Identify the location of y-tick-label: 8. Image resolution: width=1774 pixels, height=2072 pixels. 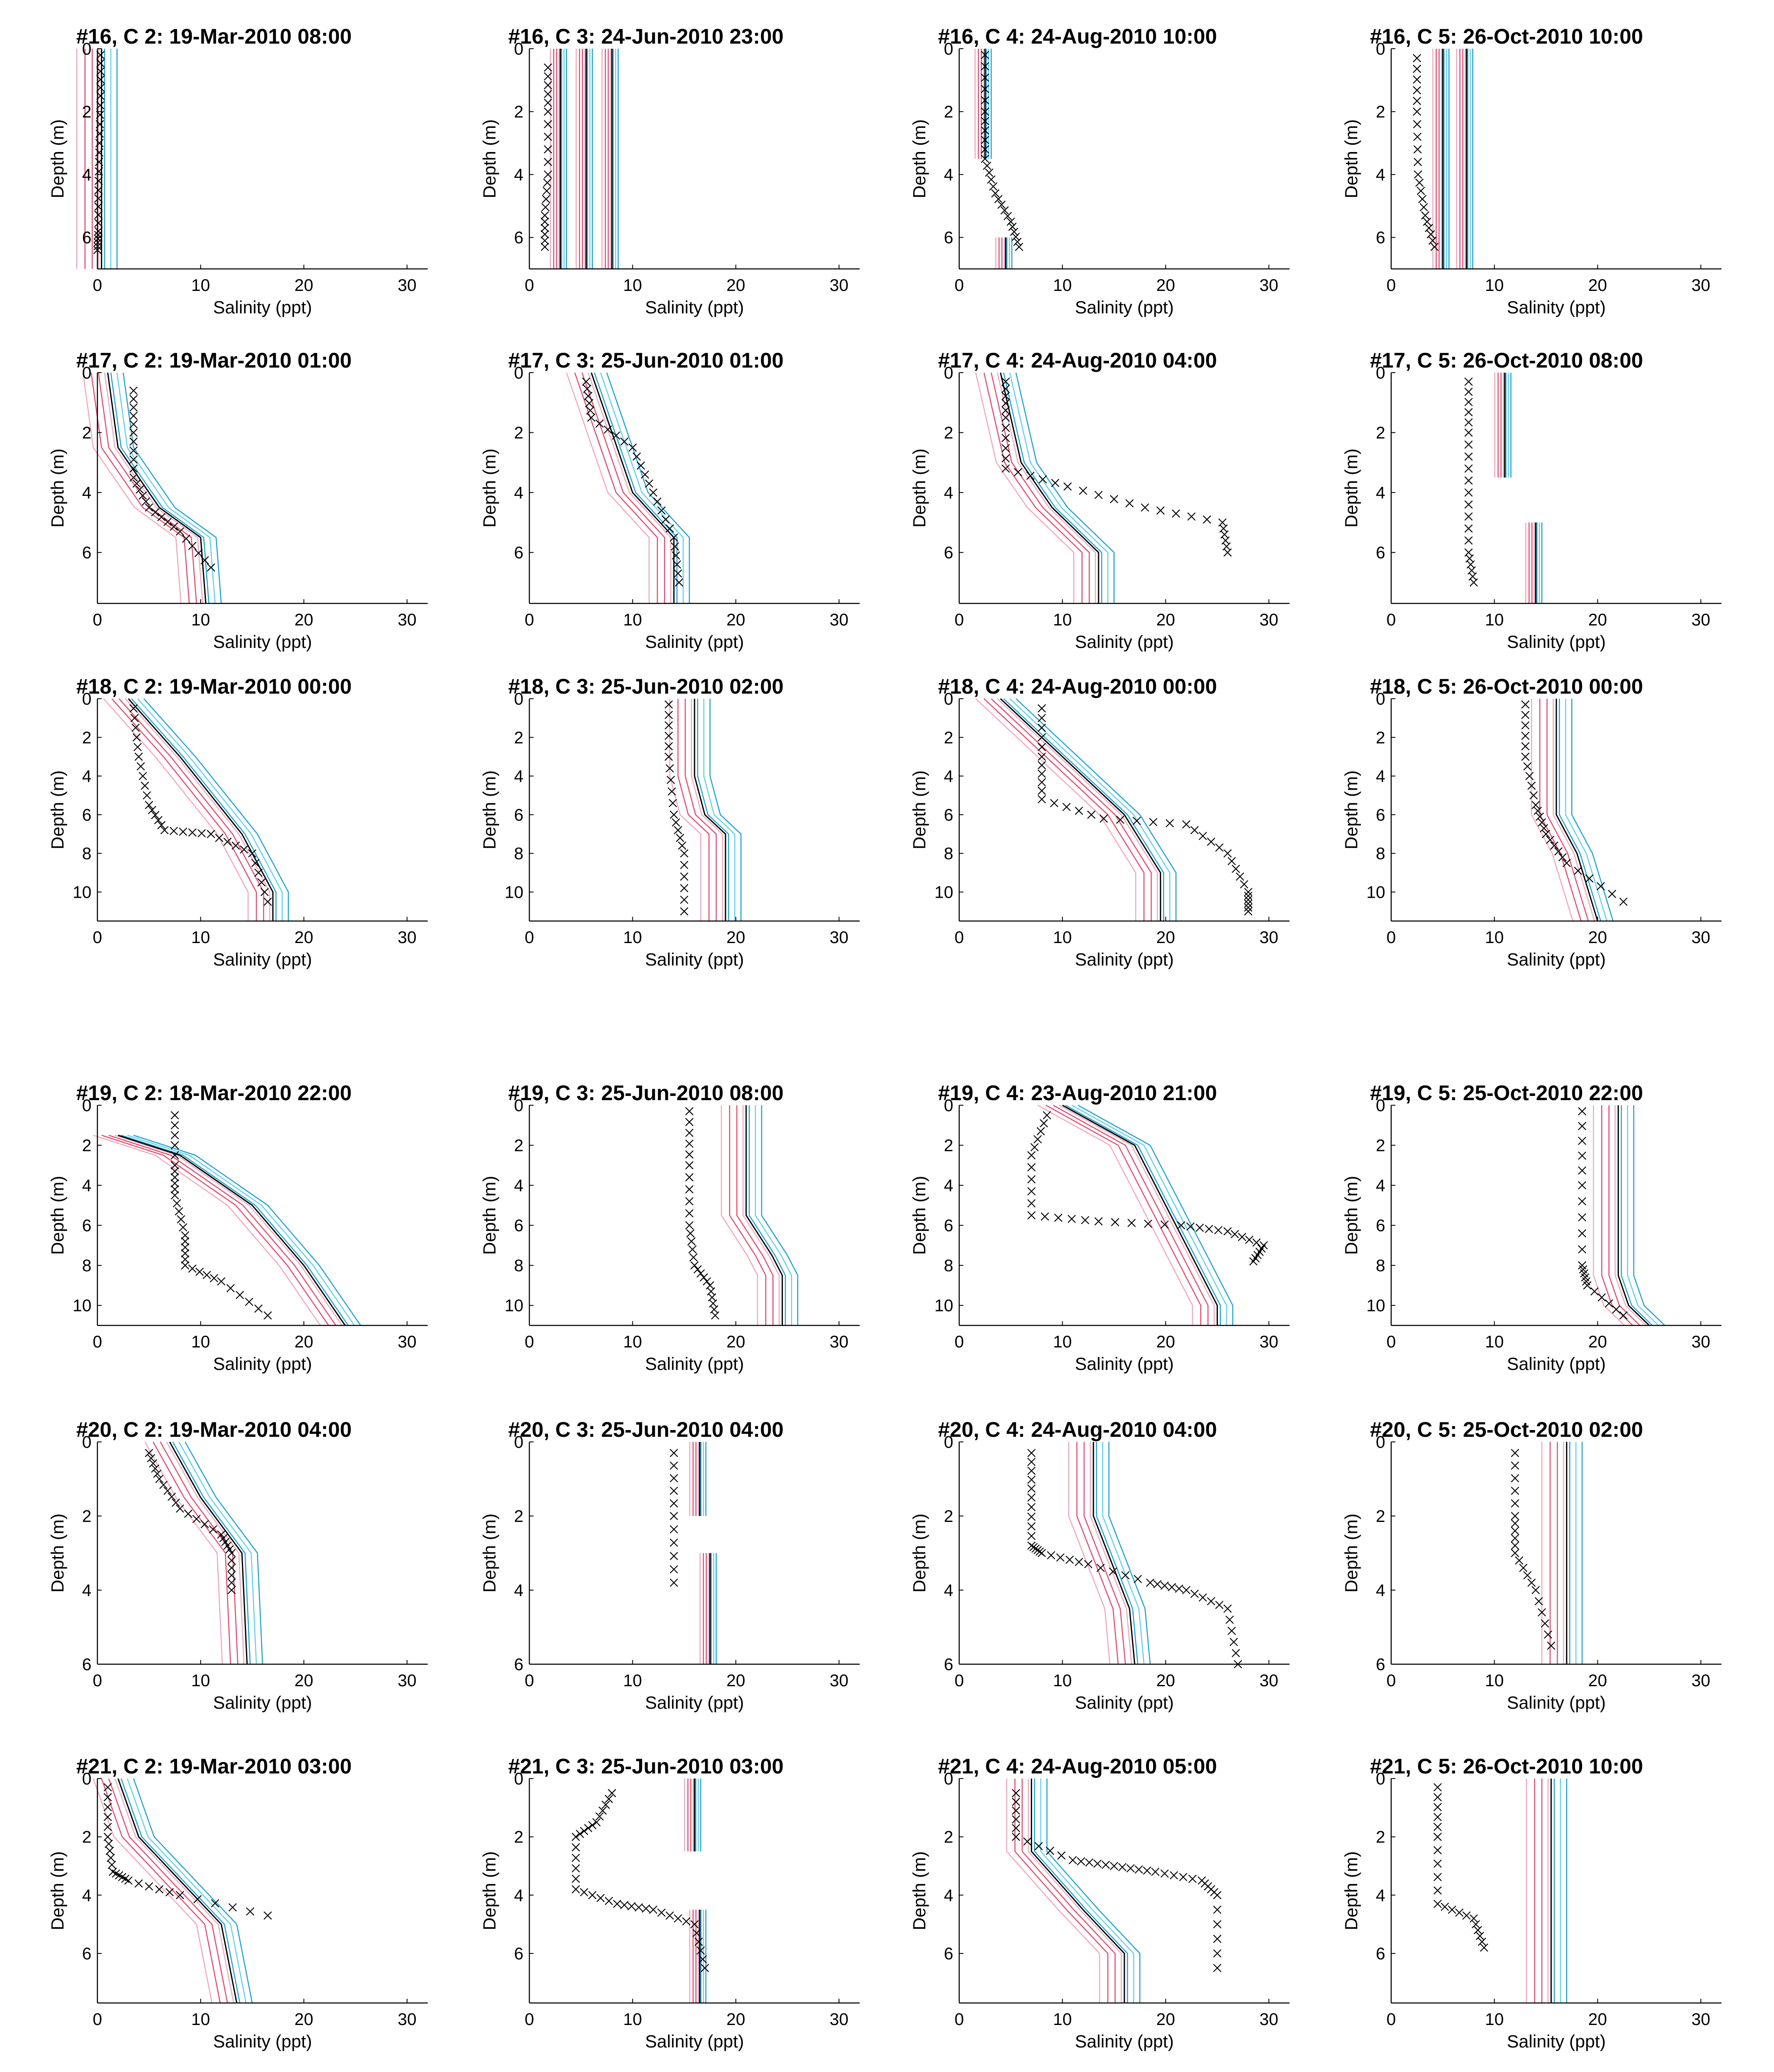
(86, 854).